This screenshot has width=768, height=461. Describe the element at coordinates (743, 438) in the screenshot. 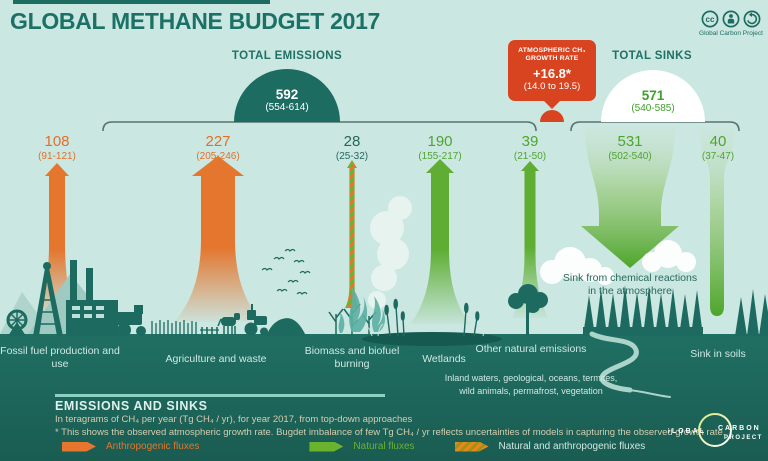

I see `gcp-word-project: PROJECT` at that location.